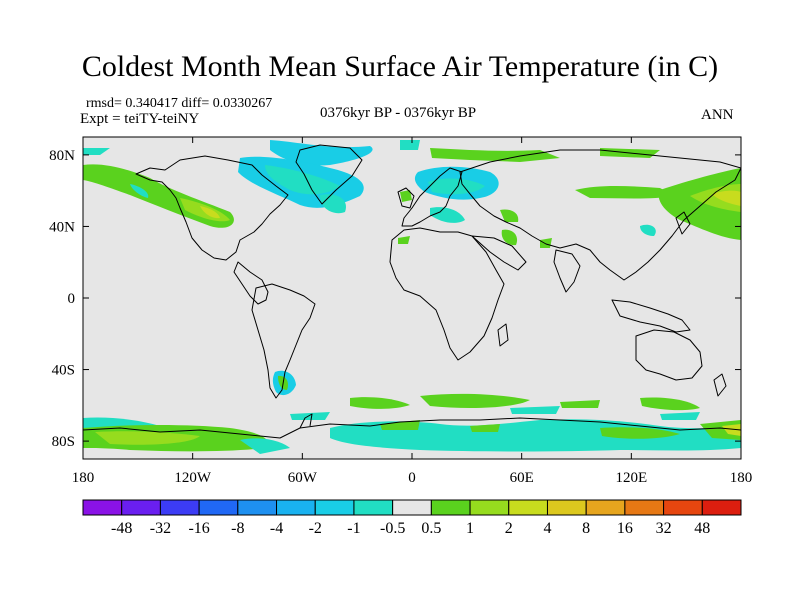 The height and width of the screenshot is (600, 800). What do you see at coordinates (237, 528) in the screenshot?
I see `colorbar-label: -8` at bounding box center [237, 528].